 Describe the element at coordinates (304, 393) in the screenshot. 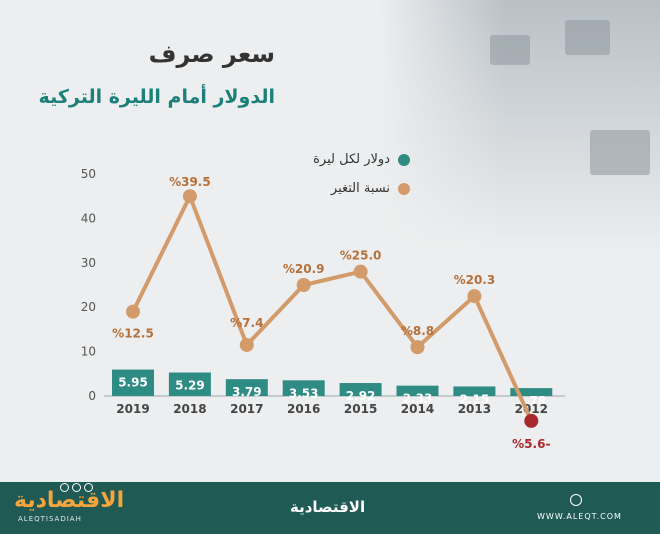

I see `bar-value-label: 3.53` at that location.